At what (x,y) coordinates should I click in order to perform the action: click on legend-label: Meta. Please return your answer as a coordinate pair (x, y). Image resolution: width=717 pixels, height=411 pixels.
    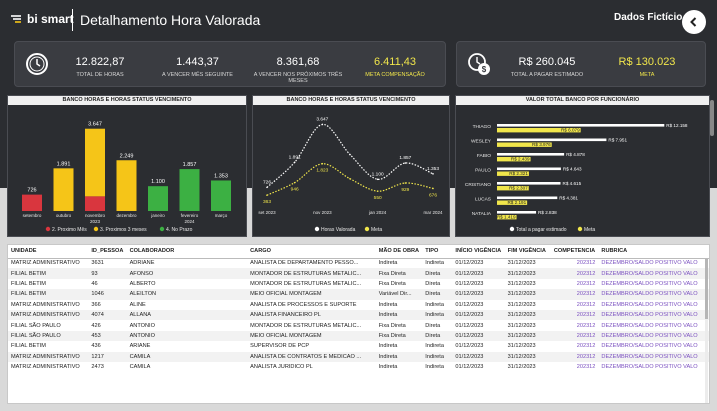
    Looking at the image, I should click on (589, 230).